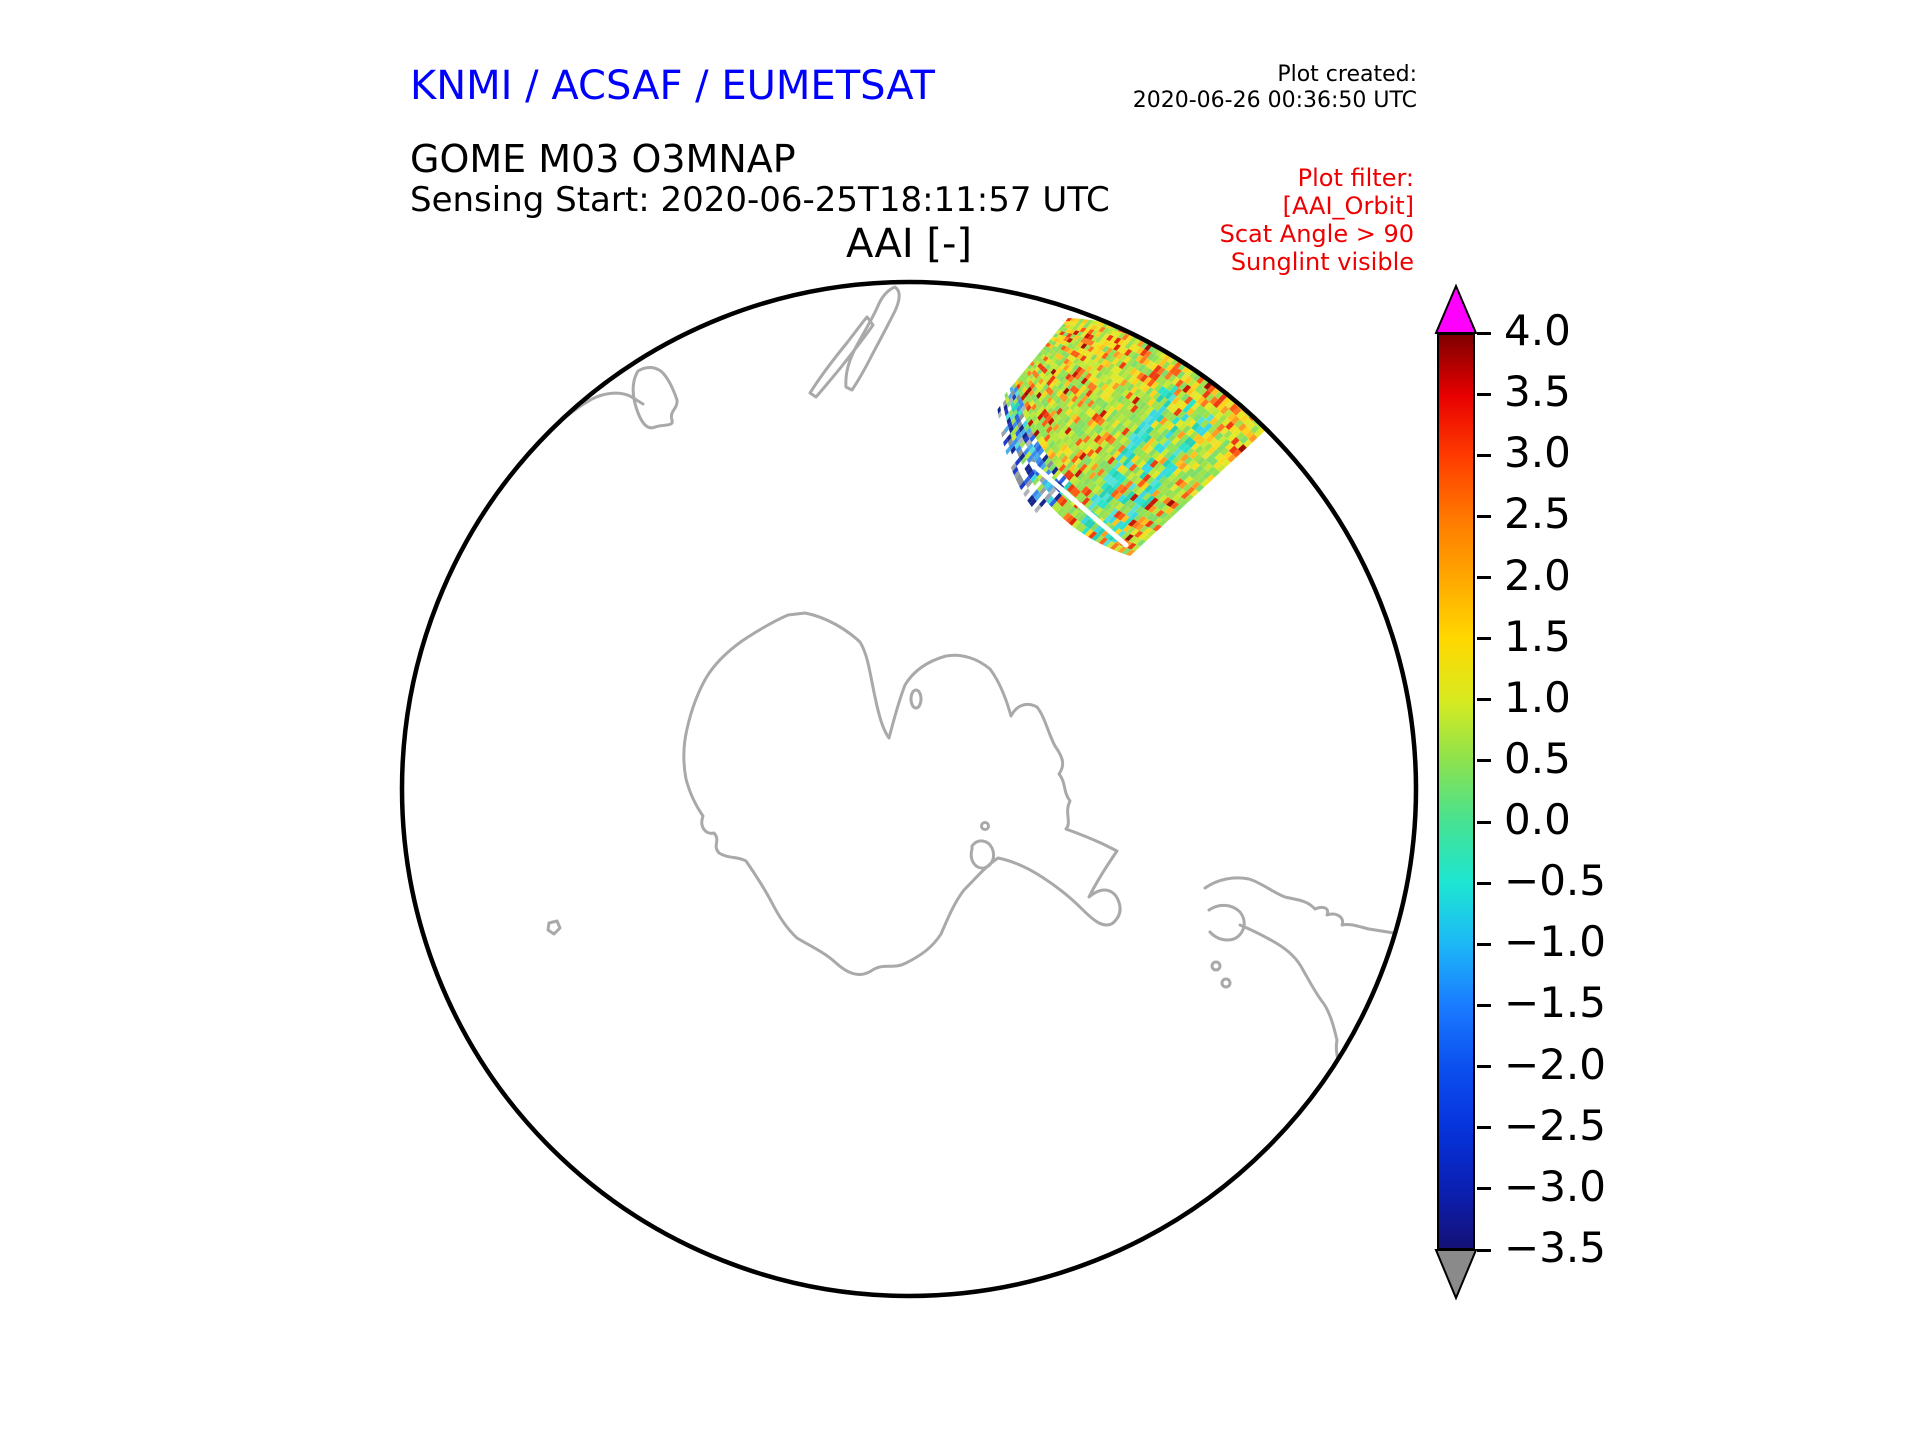 This screenshot has width=1920, height=1440. Describe the element at coordinates (1537, 330) in the screenshot. I see `colorbar-tick-label: 4.0` at that location.